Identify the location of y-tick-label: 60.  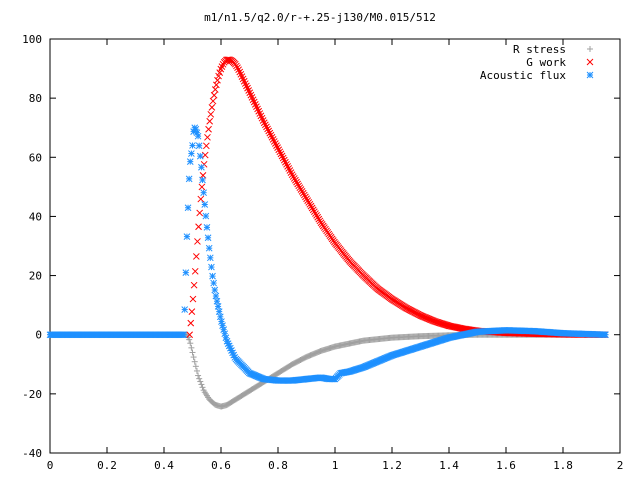
(35, 157).